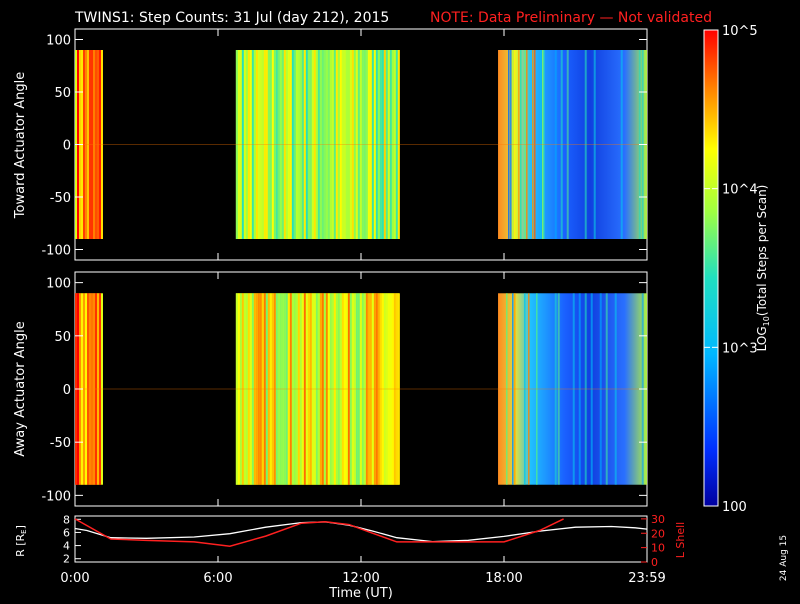 This screenshot has height=604, width=800. Describe the element at coordinates (734, 507) in the screenshot. I see `colorbar-tick-label: 100` at that location.